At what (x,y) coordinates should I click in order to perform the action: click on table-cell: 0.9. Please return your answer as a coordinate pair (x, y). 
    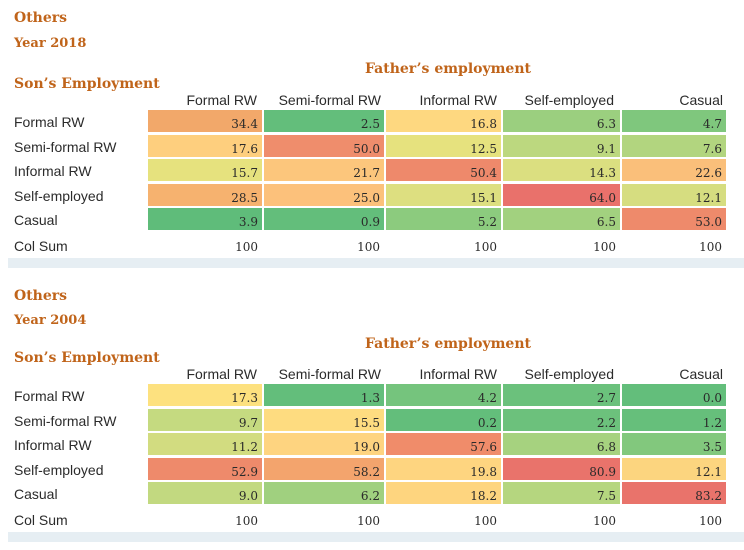
    Looking at the image, I should click on (324, 219).